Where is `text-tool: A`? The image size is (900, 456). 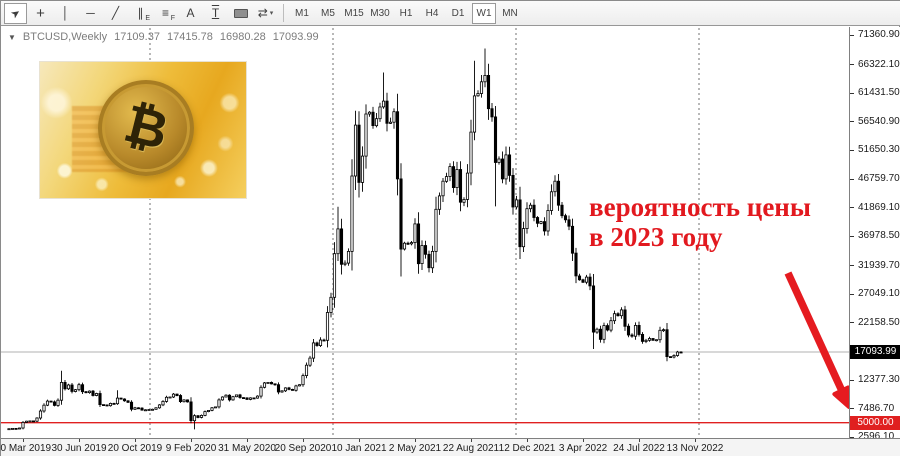 text-tool: A is located at coordinates (190, 13).